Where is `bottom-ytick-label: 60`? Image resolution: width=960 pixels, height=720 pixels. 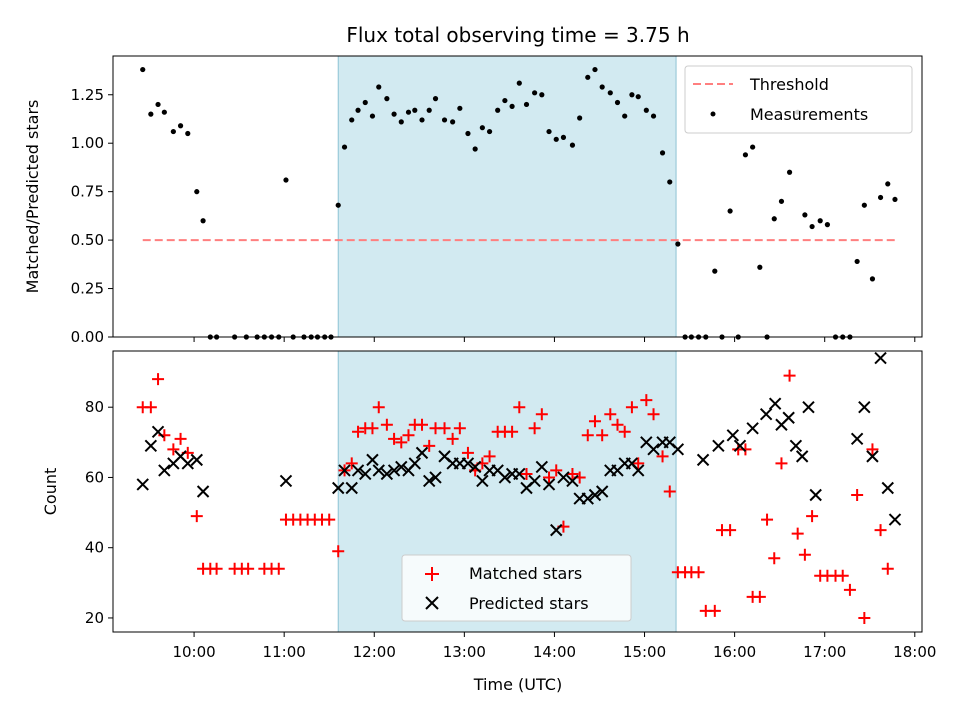
bottom-ytick-label: 60 is located at coordinates (94, 477).